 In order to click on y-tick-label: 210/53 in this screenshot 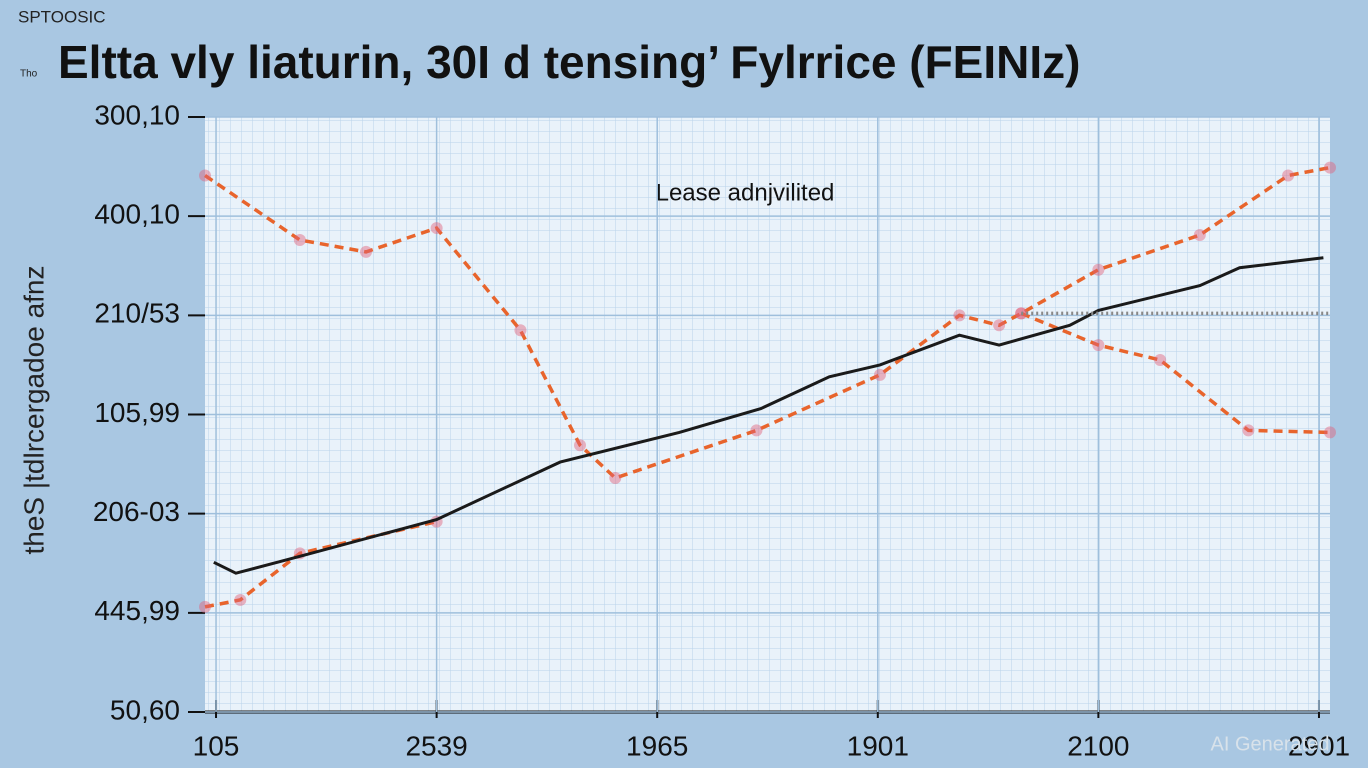, I will do `click(137, 313)`.